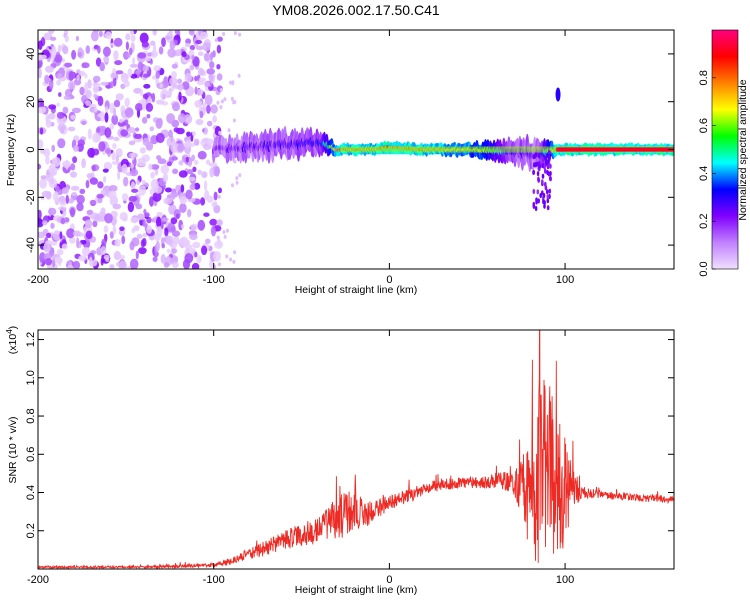 The height and width of the screenshot is (600, 750). Describe the element at coordinates (31, 415) in the screenshot. I see `y-tick-label: 0.8` at that location.